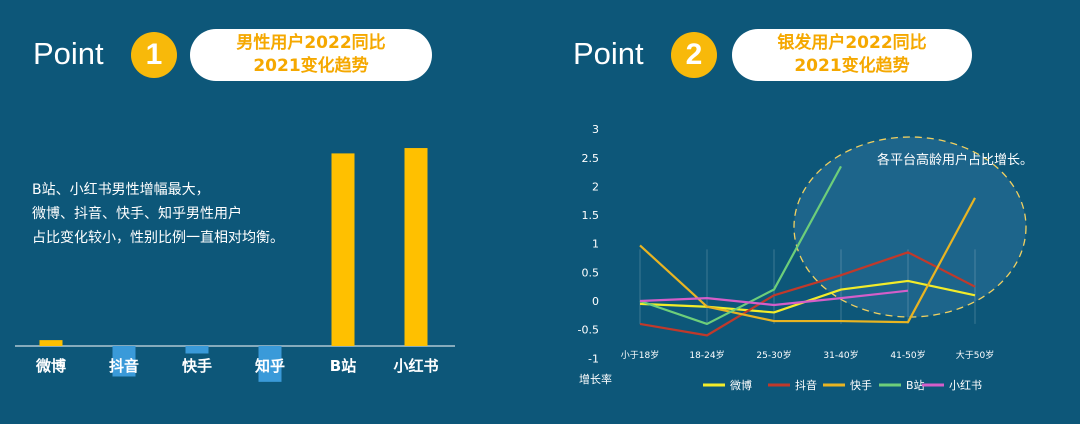 This screenshot has height=424, width=1080. Describe the element at coordinates (197, 366) in the screenshot. I see `bar-category-label: 快手` at that location.